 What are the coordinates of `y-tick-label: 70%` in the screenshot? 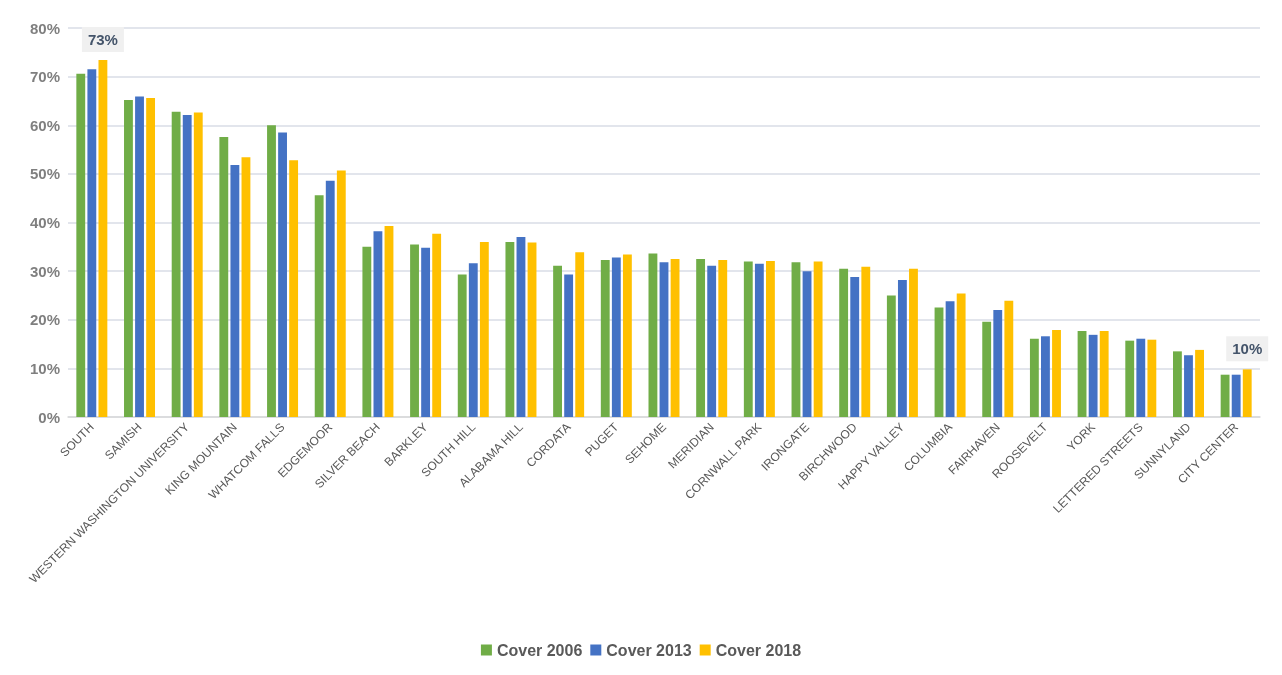 It's located at (44, 77).